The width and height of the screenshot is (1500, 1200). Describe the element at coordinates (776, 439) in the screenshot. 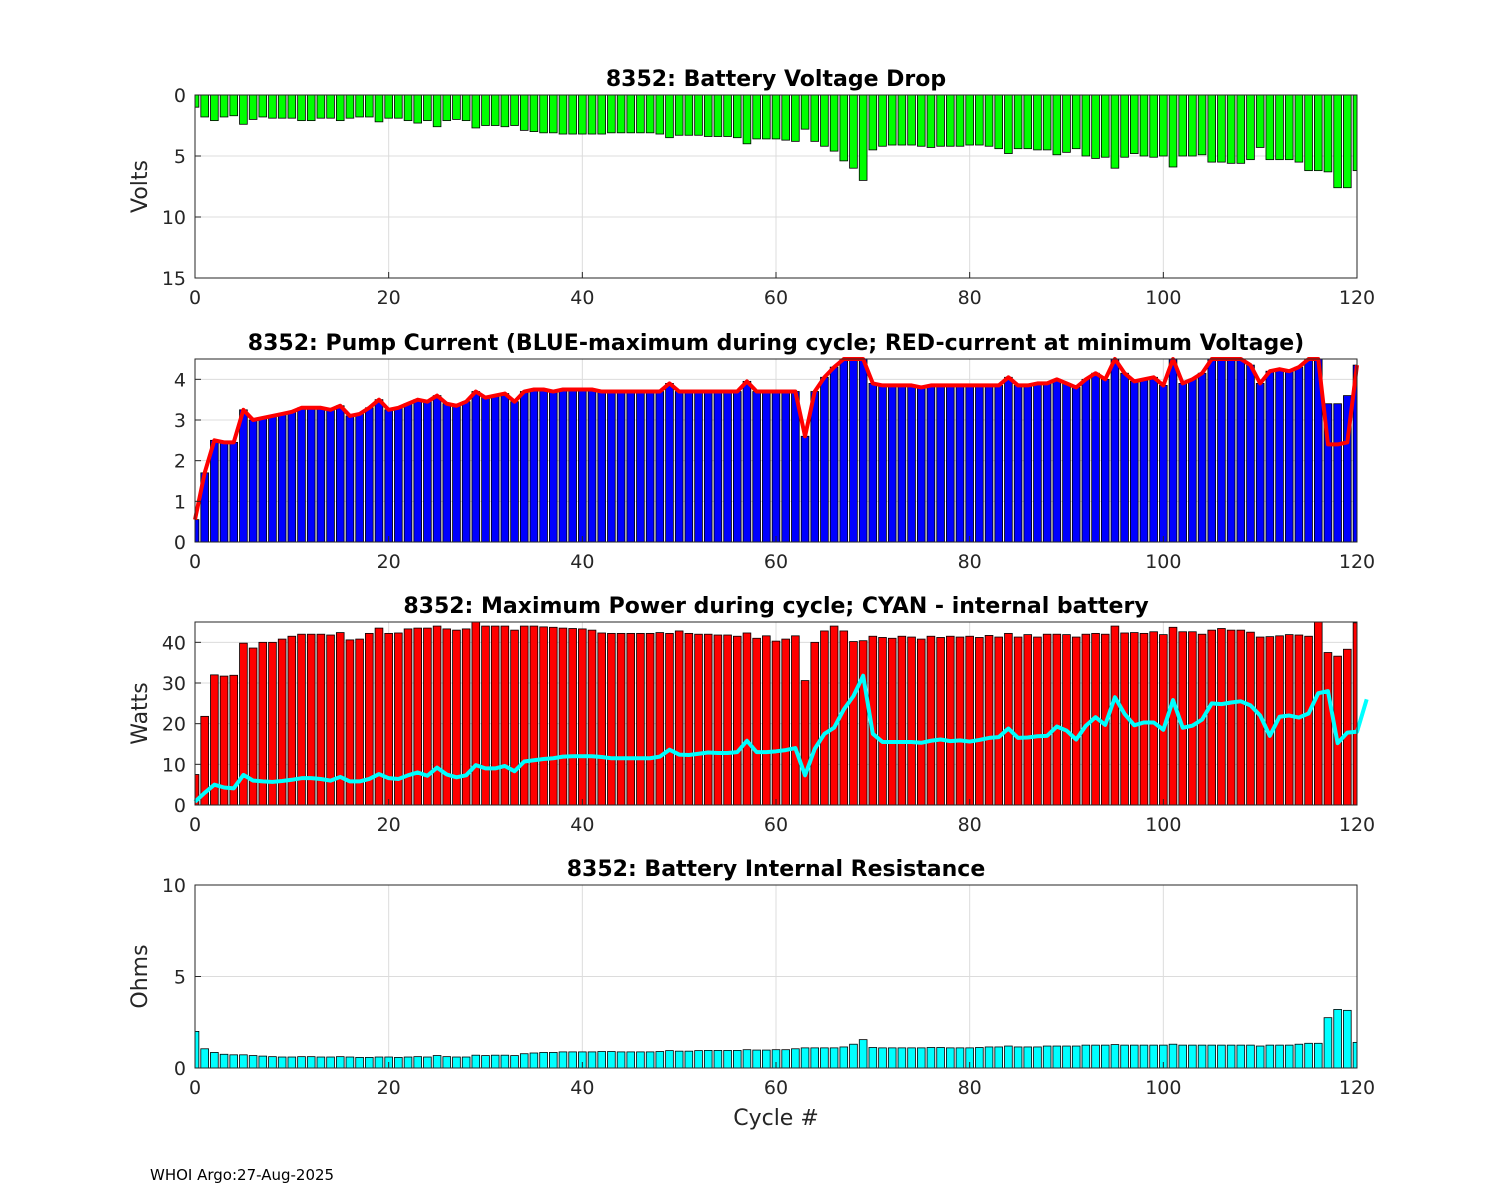

I see `series-line` at that location.